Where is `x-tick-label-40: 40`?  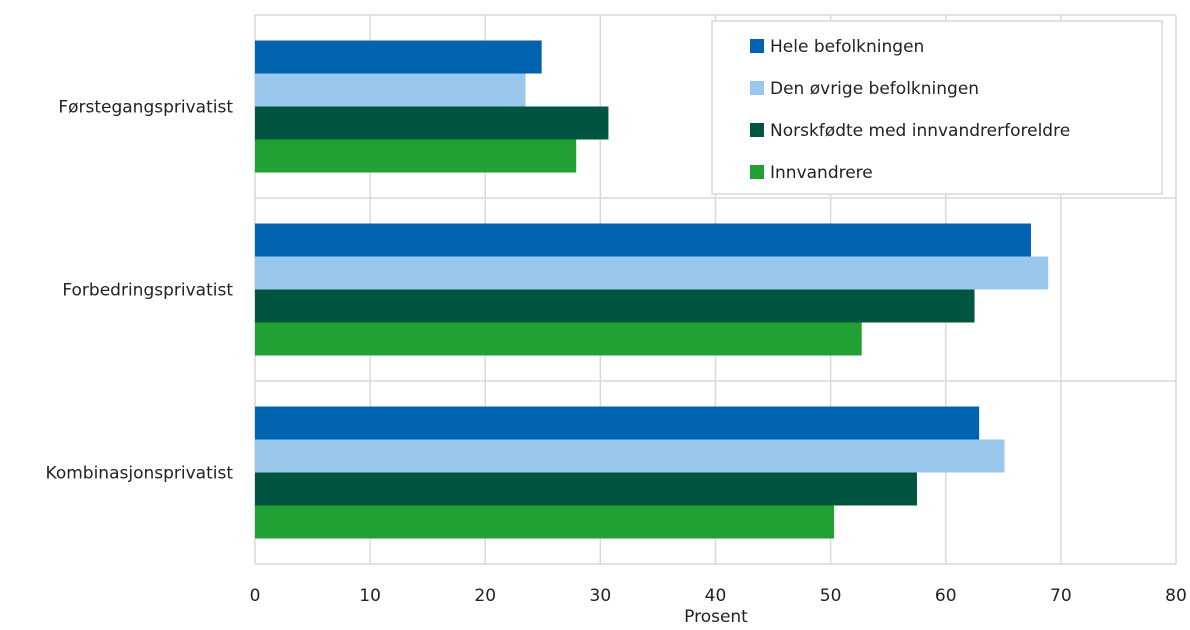 x-tick-label-40: 40 is located at coordinates (716, 596).